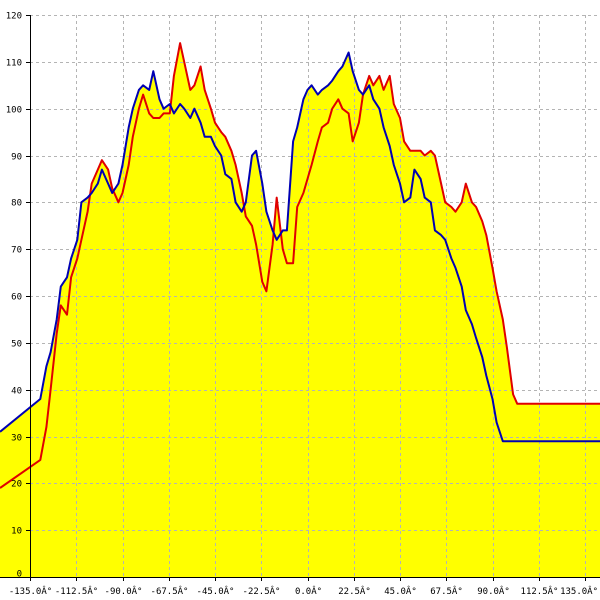  I want to click on y-tick-label: 0, so click(19, 575).